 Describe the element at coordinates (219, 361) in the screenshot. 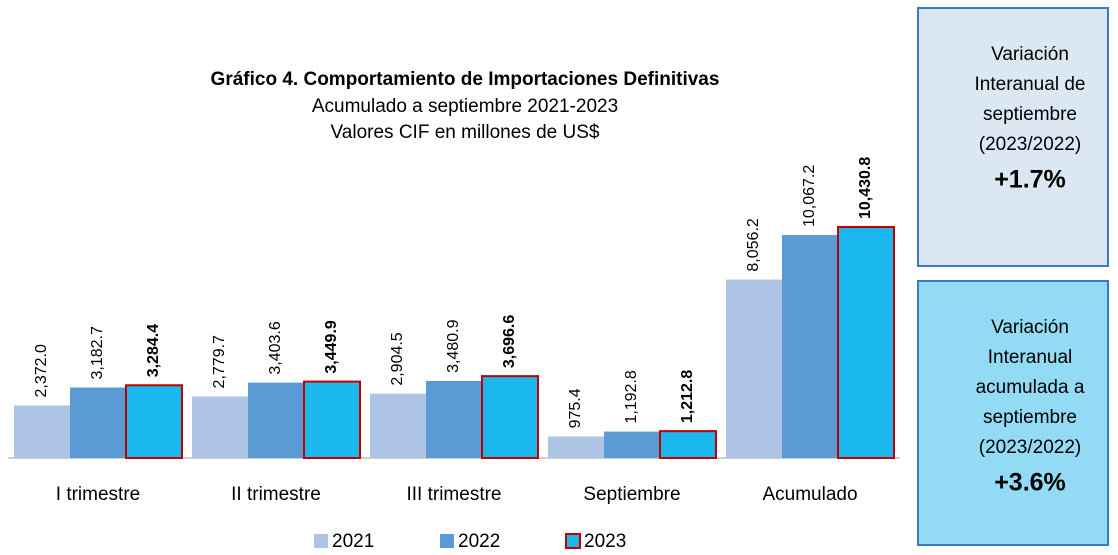

I see `value-label: 2,779.7` at that location.